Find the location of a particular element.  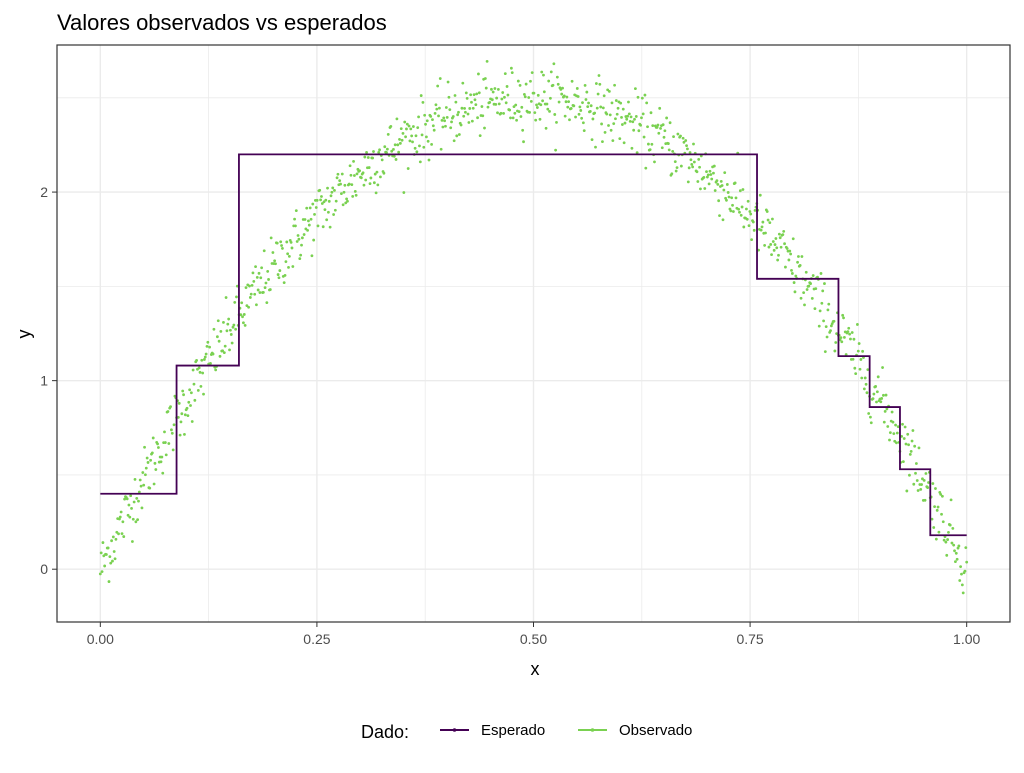

chart-title: Valores observados vs esperados is located at coordinates (222, 22).